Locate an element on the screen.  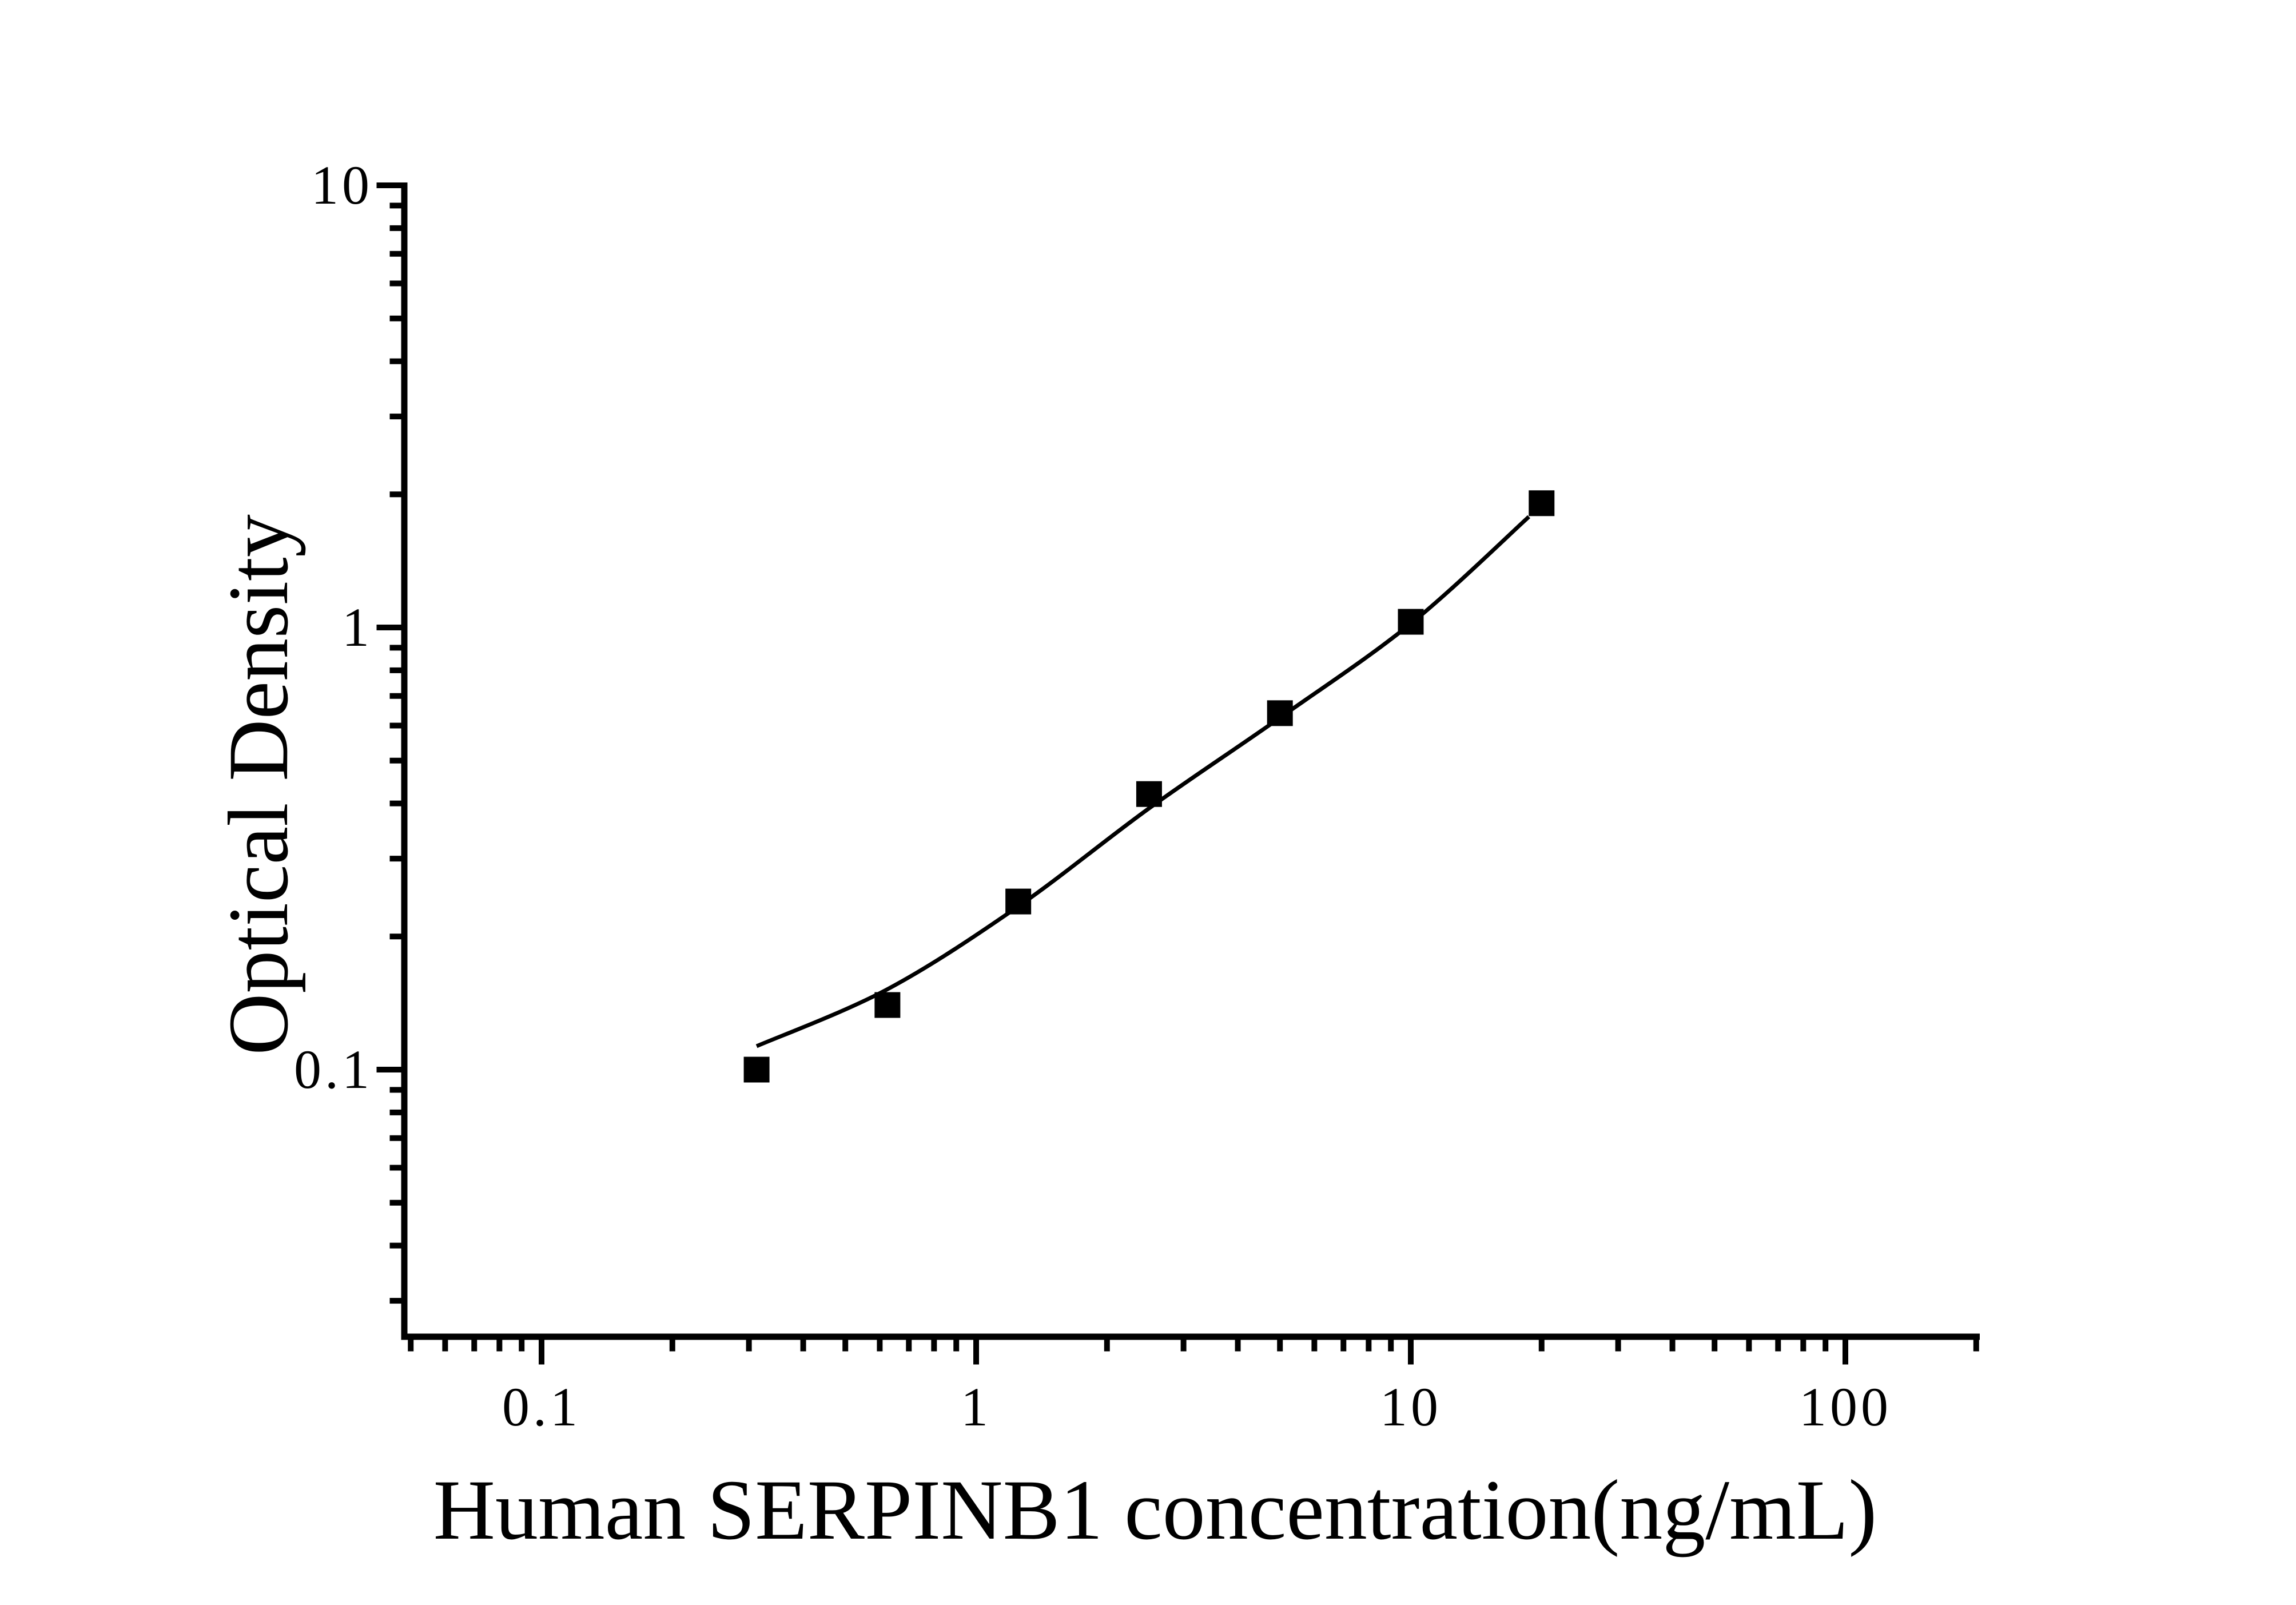
y-tick-label: 10 is located at coordinates (342, 185).